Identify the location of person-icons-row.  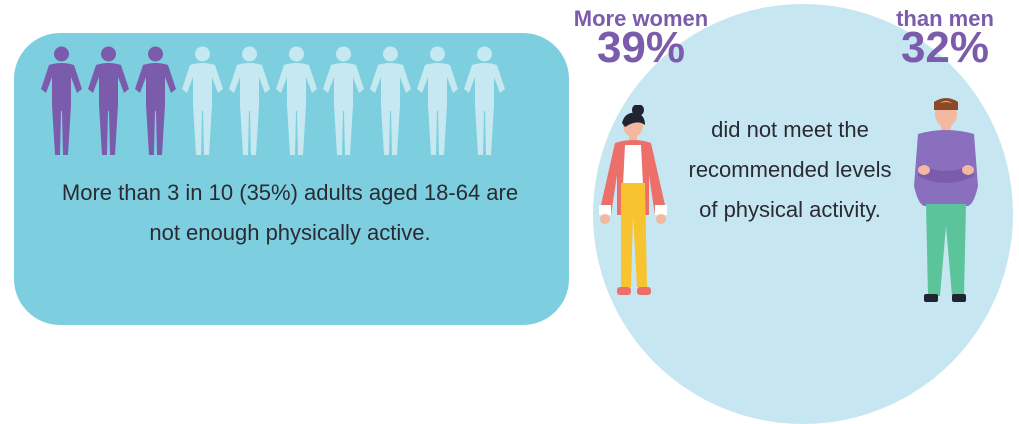
(273, 101).